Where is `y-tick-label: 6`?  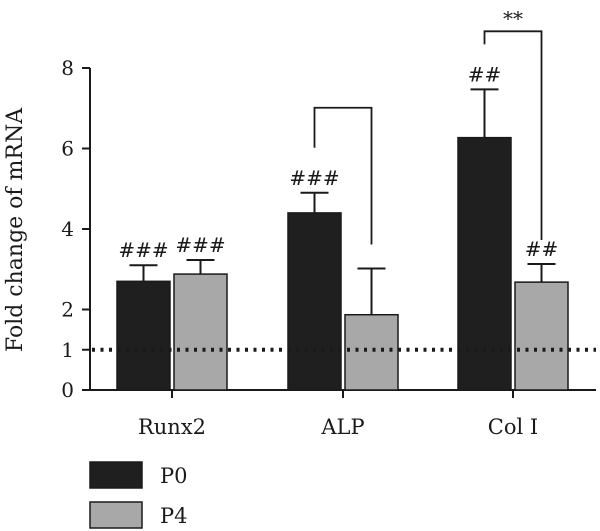 y-tick-label: 6 is located at coordinates (67, 149).